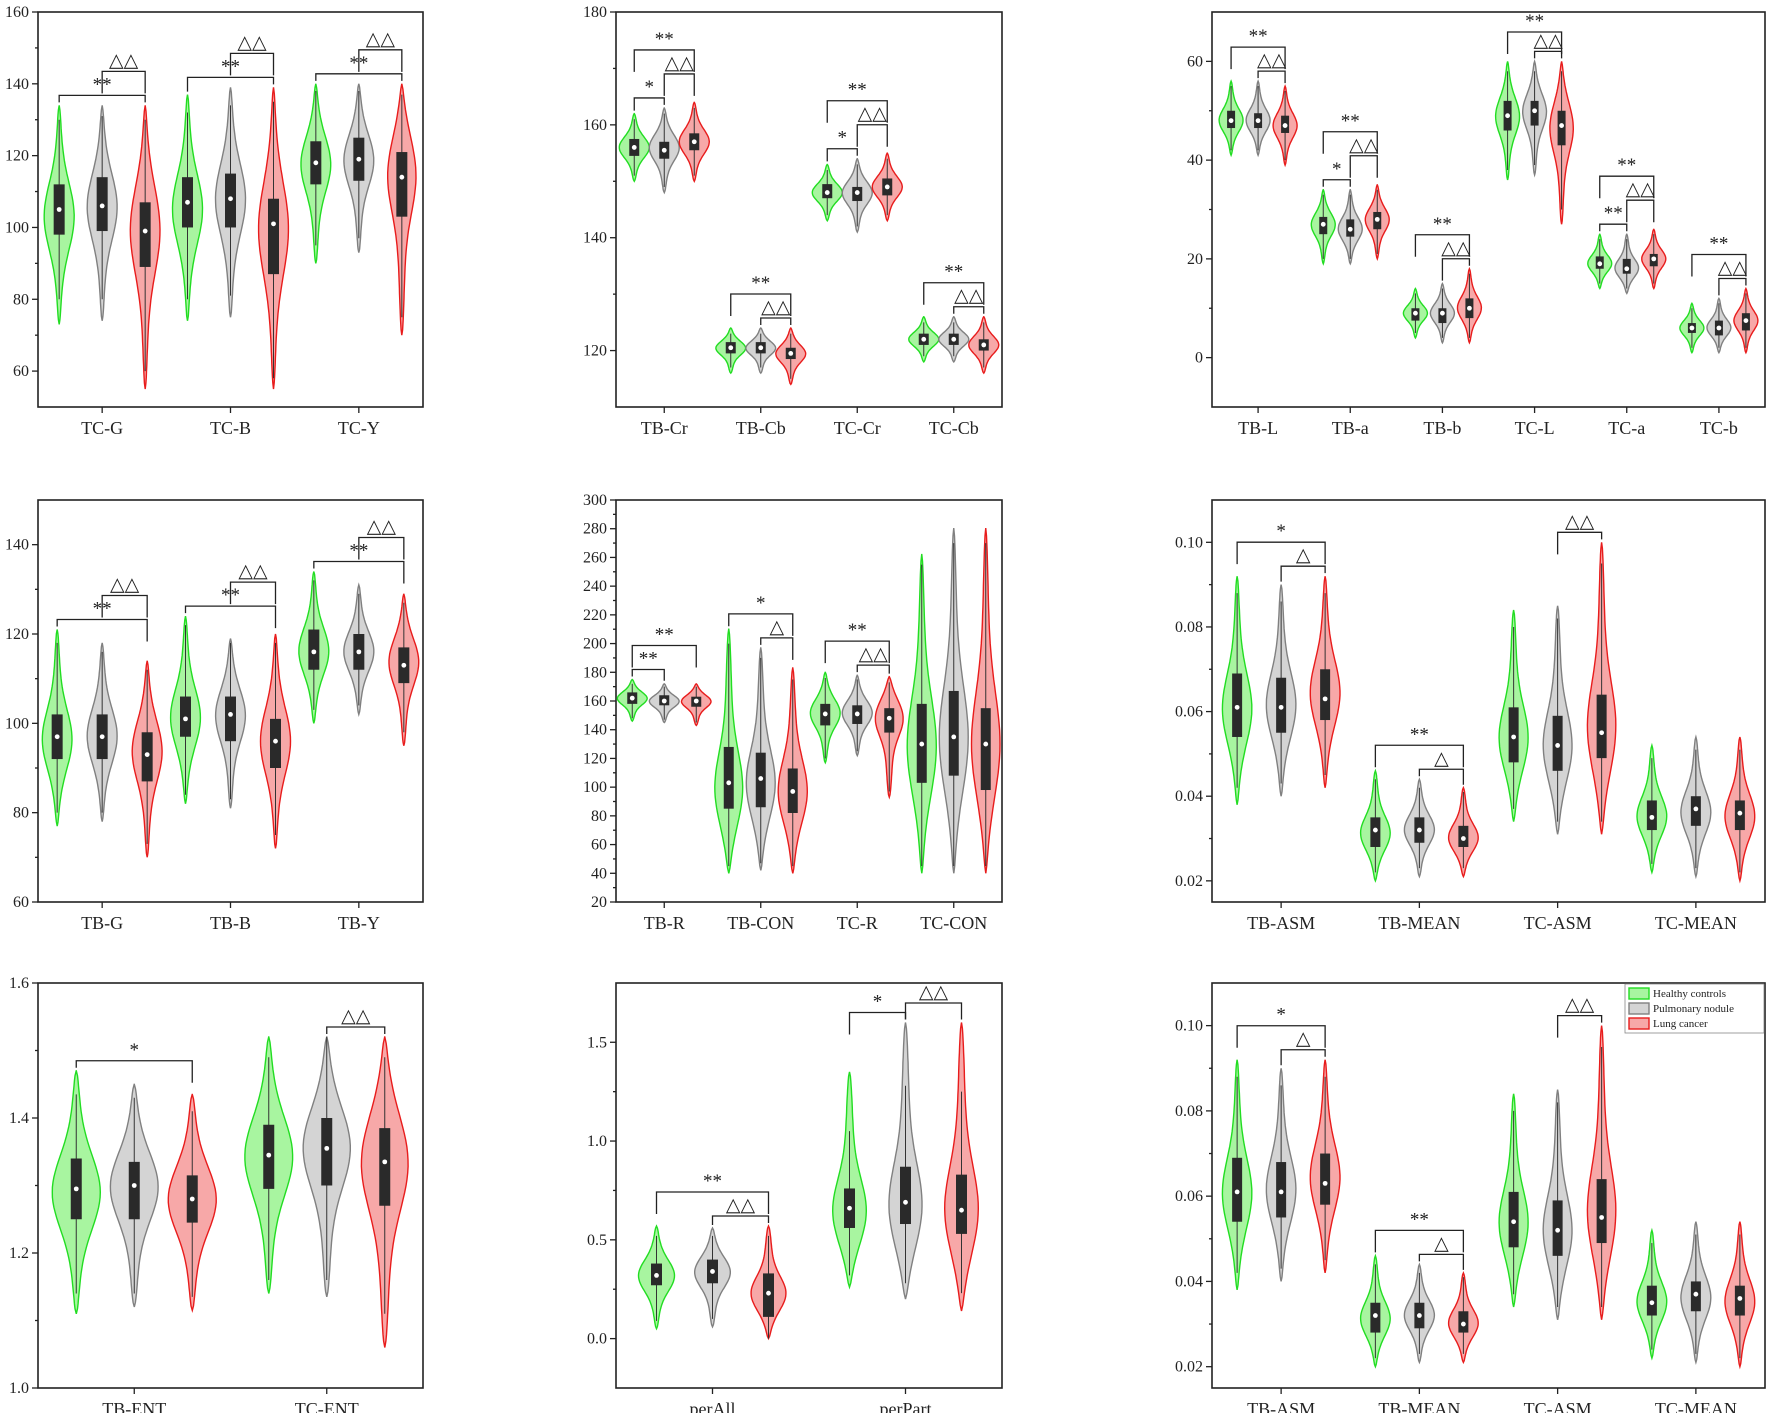 The width and height of the screenshot is (1772, 1413). What do you see at coordinates (1696, 923) in the screenshot?
I see `x-category-label: TC-MEAN` at bounding box center [1696, 923].